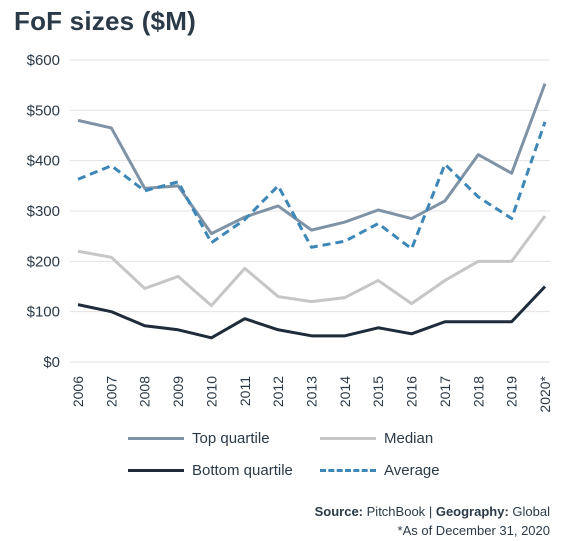 Image resolution: width=588 pixels, height=541 pixels. Describe the element at coordinates (105, 21) in the screenshot. I see `chart-title: FoF sizes ($M)` at that location.